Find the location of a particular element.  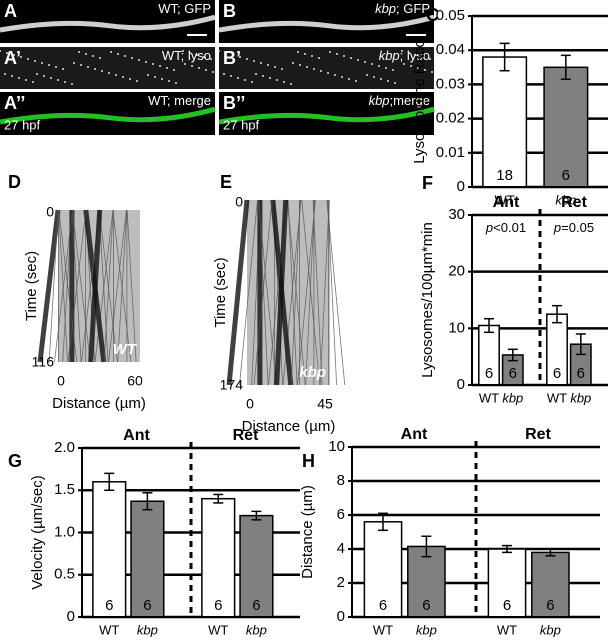

panel-letter: F is located at coordinates (427, 183).